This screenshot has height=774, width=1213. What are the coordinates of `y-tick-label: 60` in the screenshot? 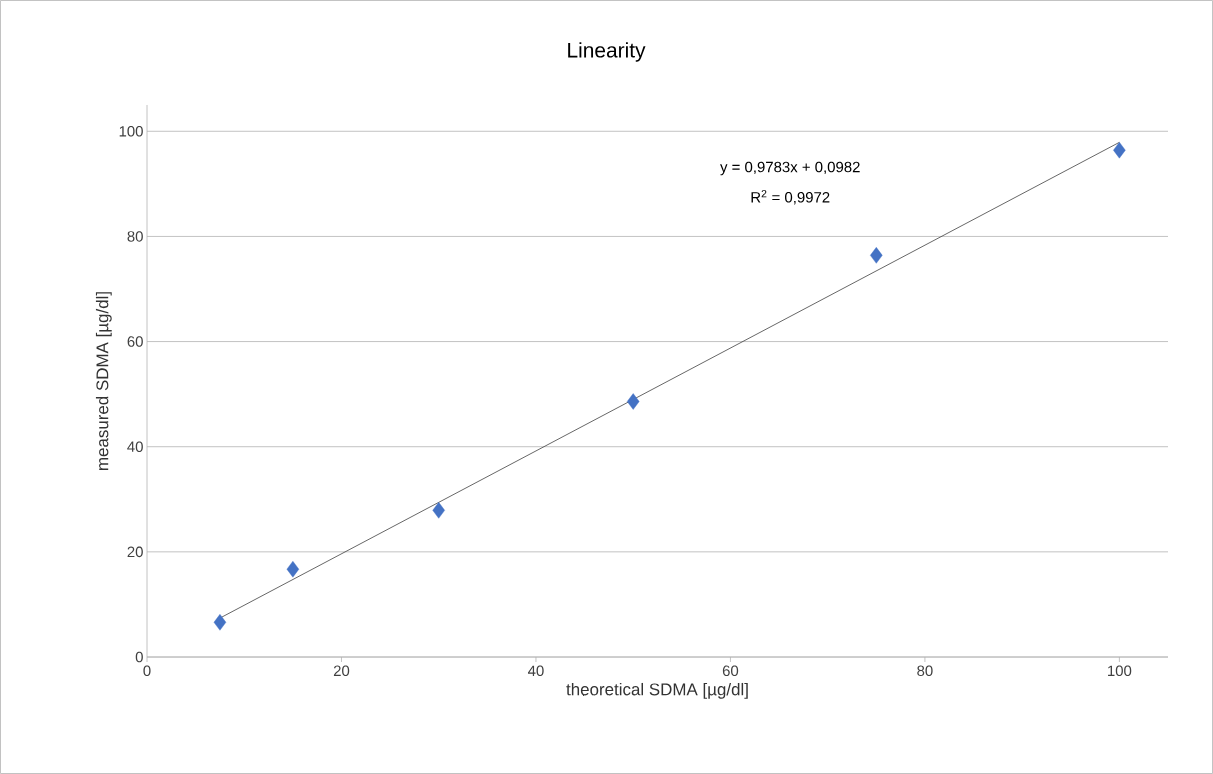 It's located at (135, 341).